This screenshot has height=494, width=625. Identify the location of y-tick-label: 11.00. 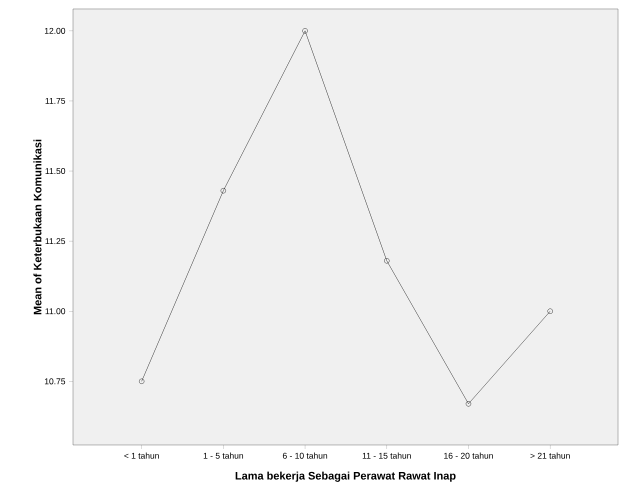
(56, 311).